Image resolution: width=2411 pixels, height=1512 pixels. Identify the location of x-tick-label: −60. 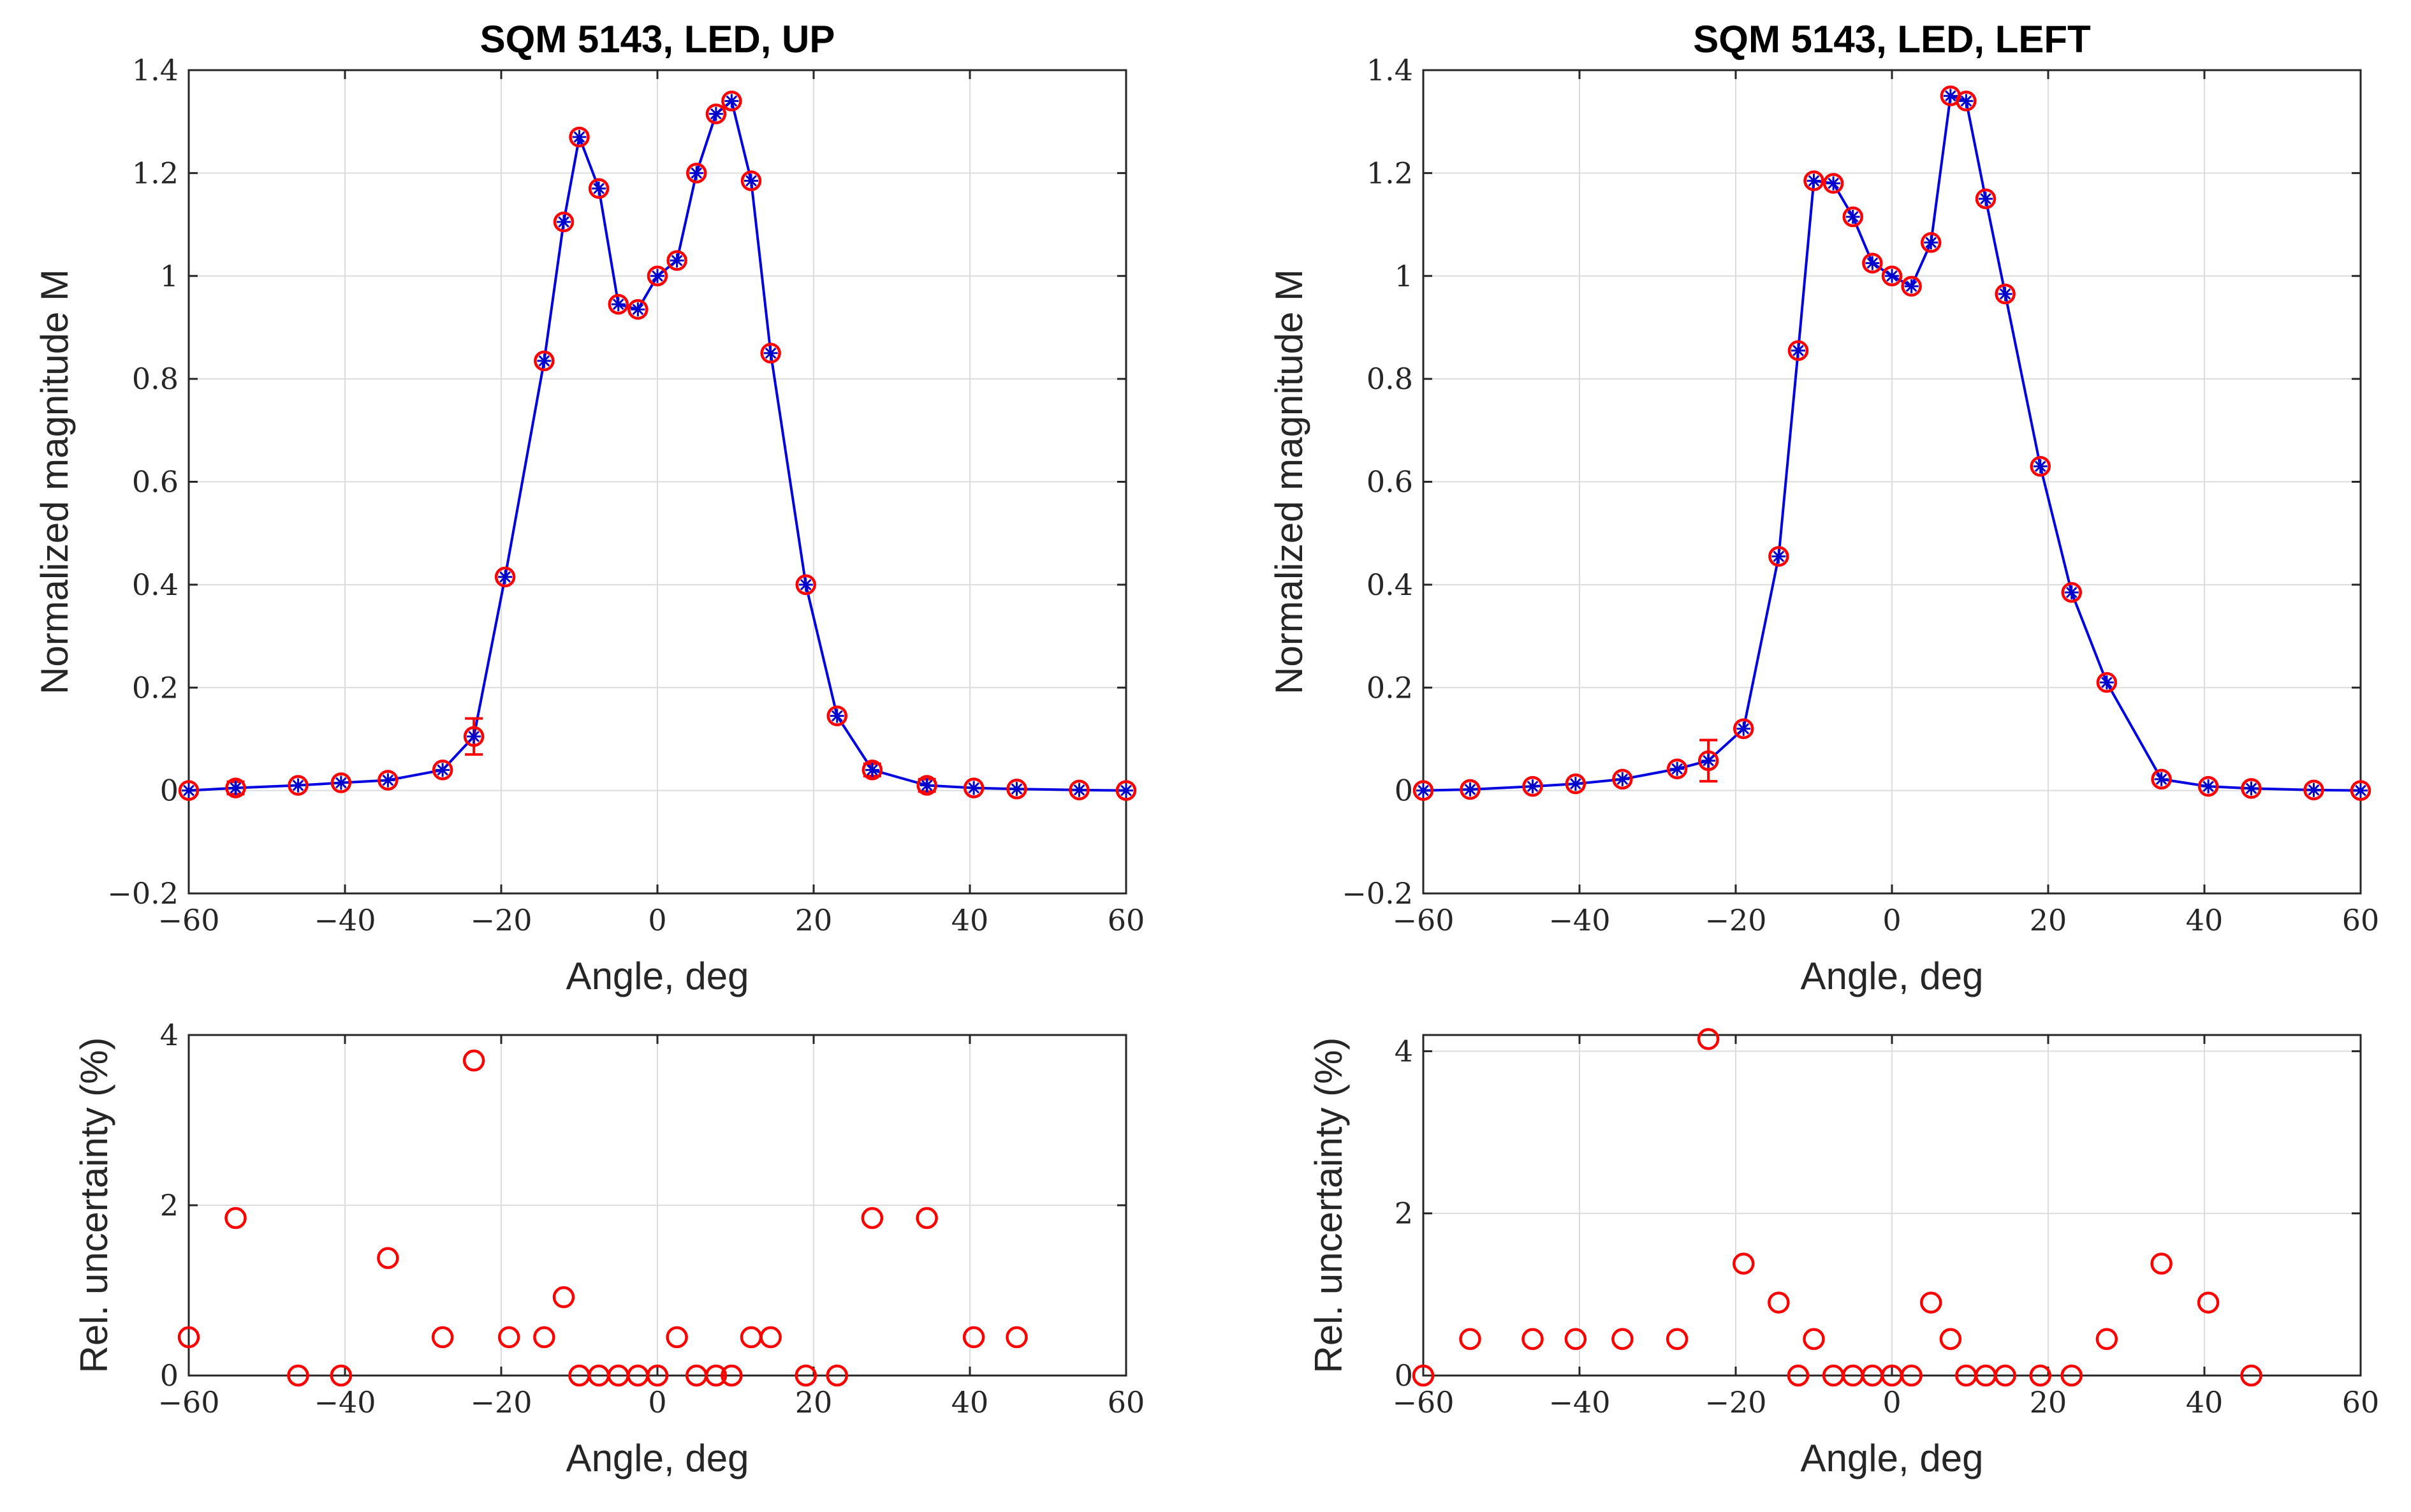
(1423, 1402).